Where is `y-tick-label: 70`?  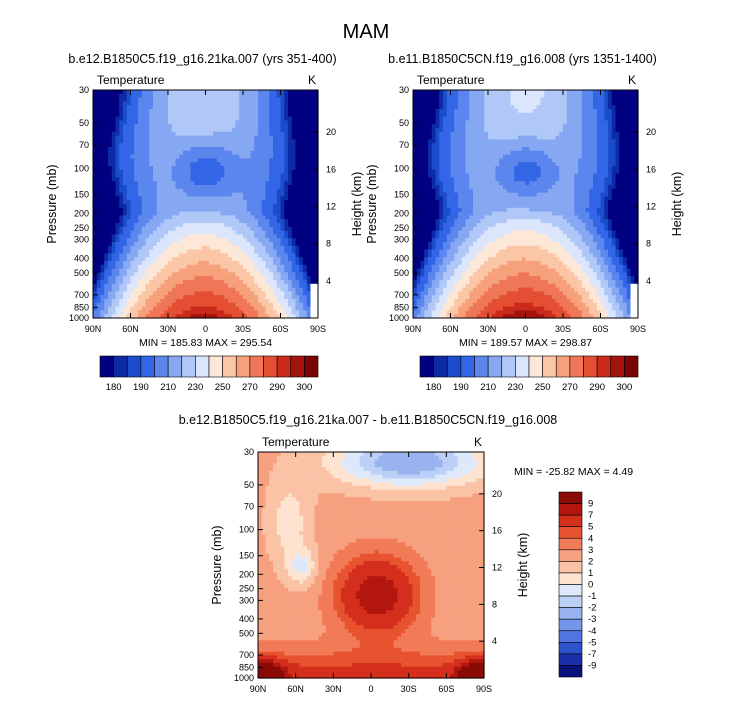 y-tick-label: 70 is located at coordinates (84, 145).